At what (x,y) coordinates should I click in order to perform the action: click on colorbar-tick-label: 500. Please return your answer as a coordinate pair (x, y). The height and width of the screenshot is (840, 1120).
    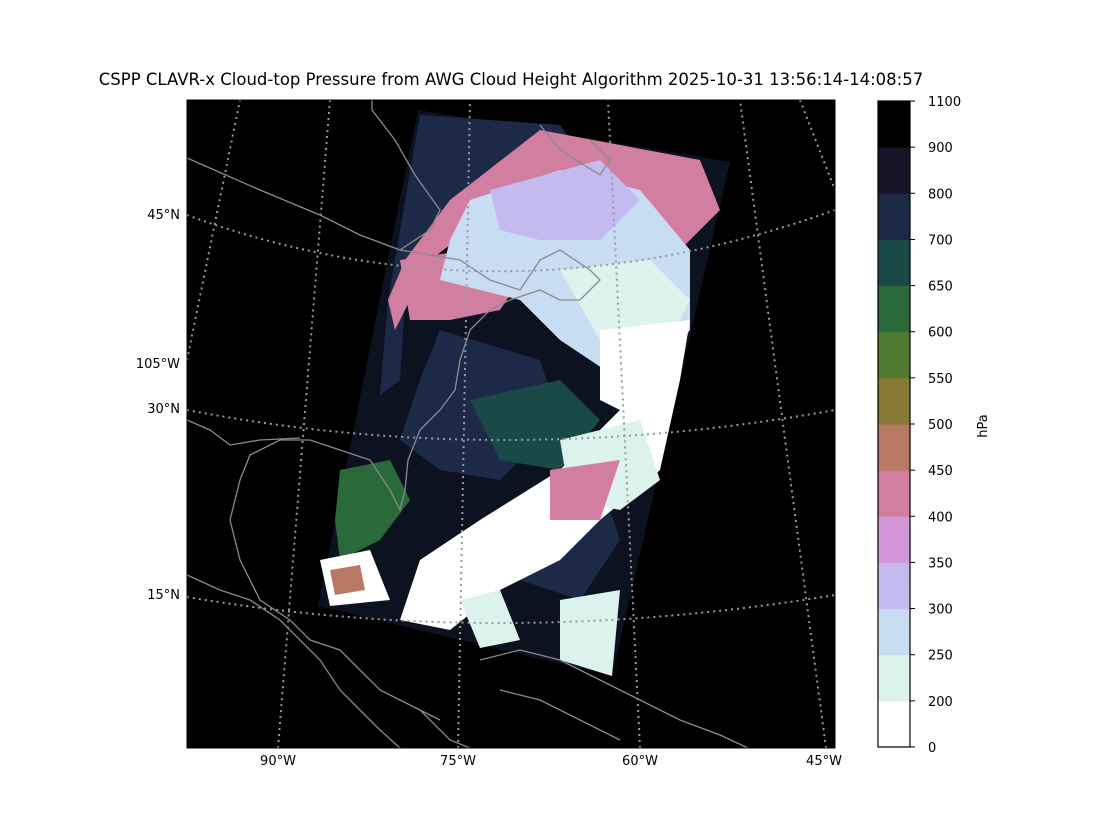
    Looking at the image, I should click on (940, 425).